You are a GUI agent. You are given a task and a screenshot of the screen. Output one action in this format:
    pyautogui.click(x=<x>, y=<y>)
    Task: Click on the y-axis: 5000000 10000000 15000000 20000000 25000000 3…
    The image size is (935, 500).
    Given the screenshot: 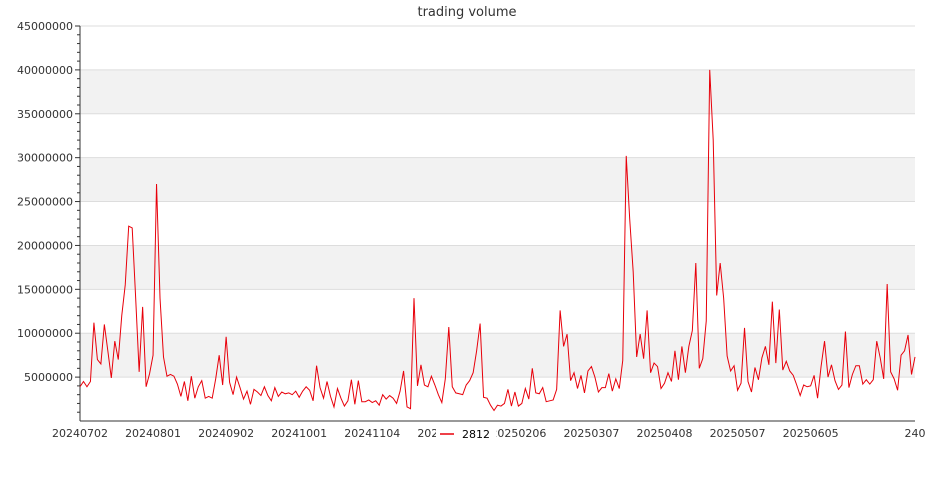 What is the action you would take?
    pyautogui.click(x=49, y=220)
    